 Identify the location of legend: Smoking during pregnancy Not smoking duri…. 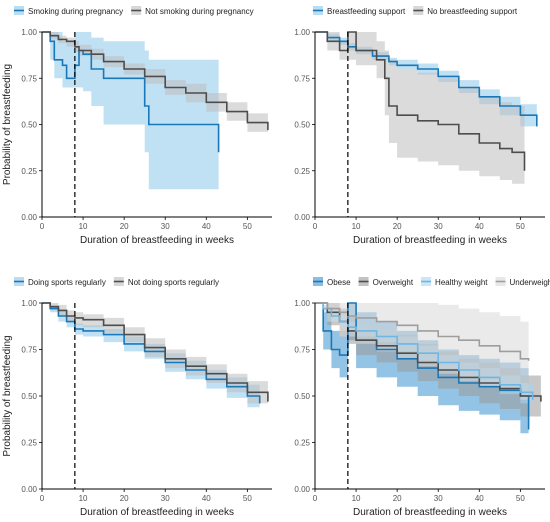
(134, 11).